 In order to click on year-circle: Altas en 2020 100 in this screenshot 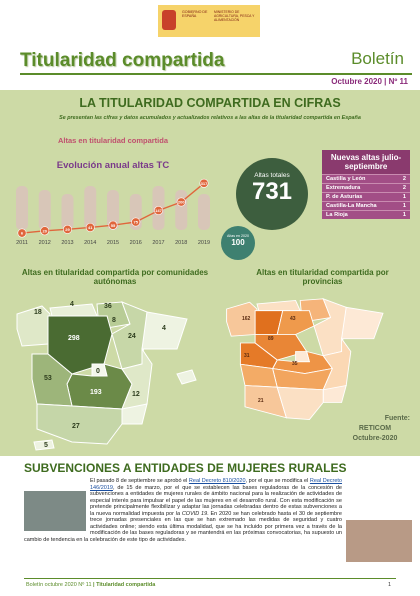, I will do `click(238, 243)`.